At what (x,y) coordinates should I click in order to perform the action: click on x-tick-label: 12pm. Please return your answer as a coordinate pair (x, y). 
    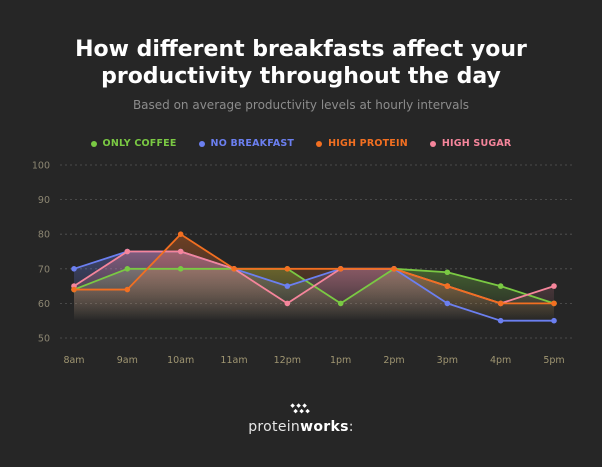
    Looking at the image, I should click on (287, 360).